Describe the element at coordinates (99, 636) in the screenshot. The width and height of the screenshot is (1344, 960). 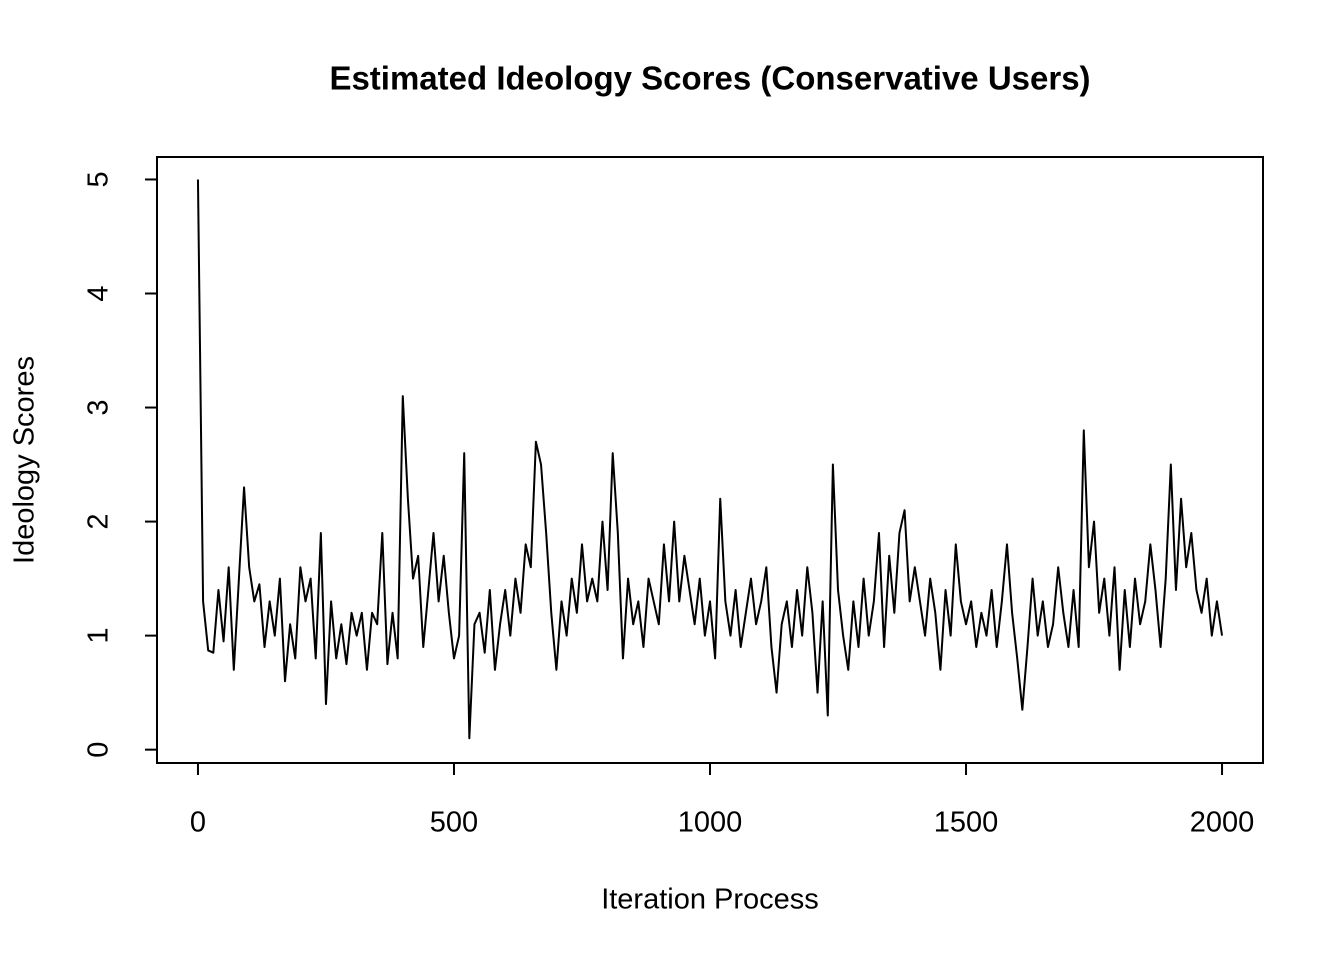
I see `y-tick-label: 1` at that location.